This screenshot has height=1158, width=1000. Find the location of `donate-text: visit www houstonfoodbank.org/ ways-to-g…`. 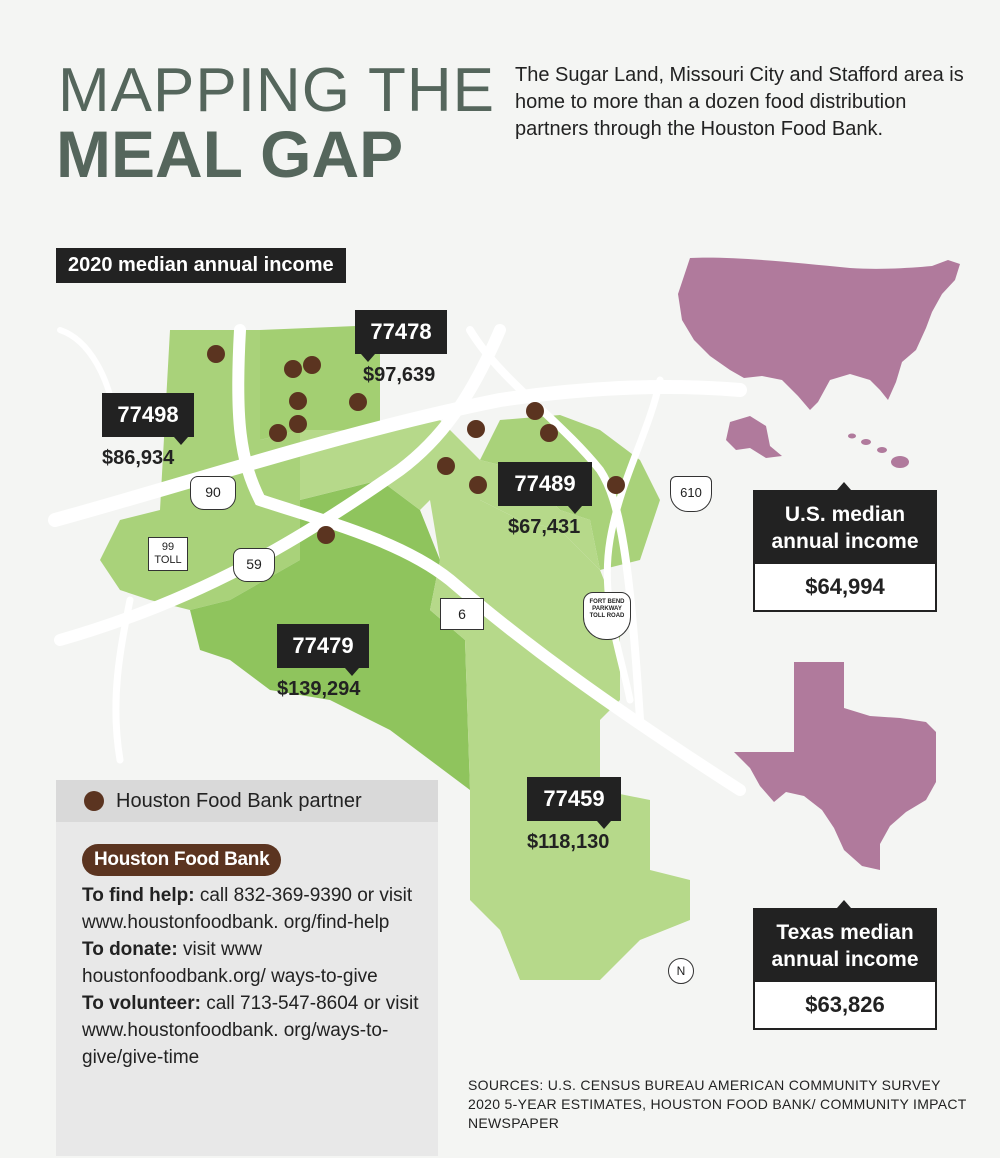

donate-text: visit www houstonfoodbank.org/ ways-to-g… is located at coordinates (230, 963).